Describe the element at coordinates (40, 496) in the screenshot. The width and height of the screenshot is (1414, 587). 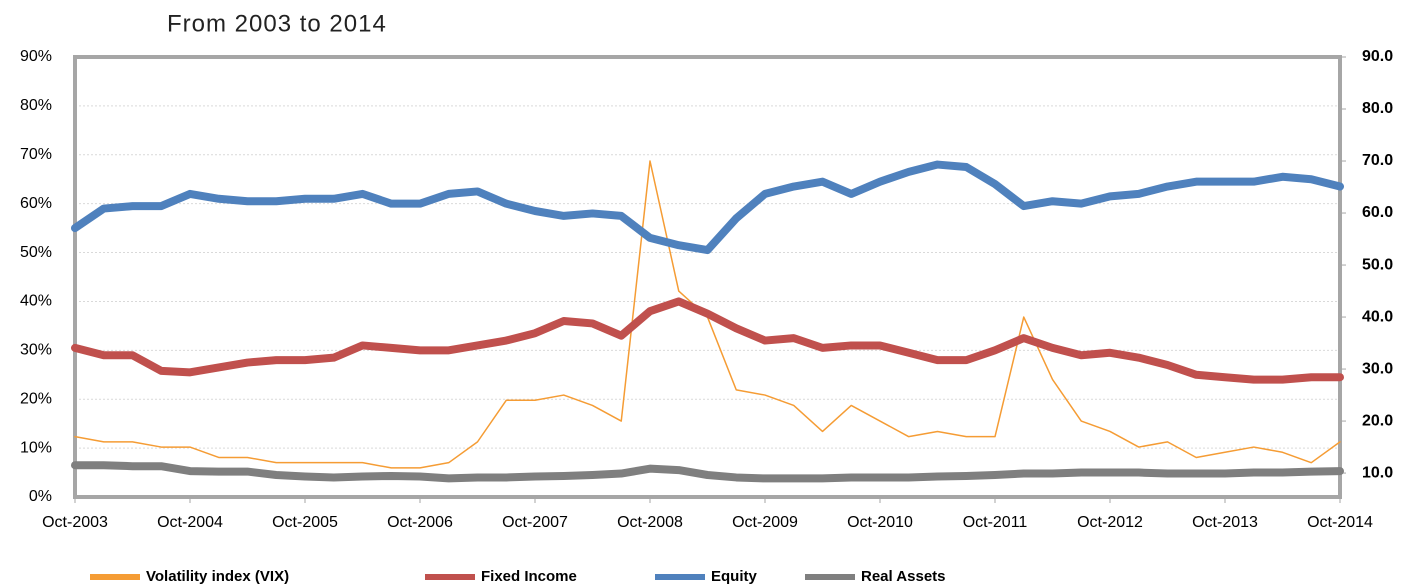
I see `y-tick-label: 0%` at that location.